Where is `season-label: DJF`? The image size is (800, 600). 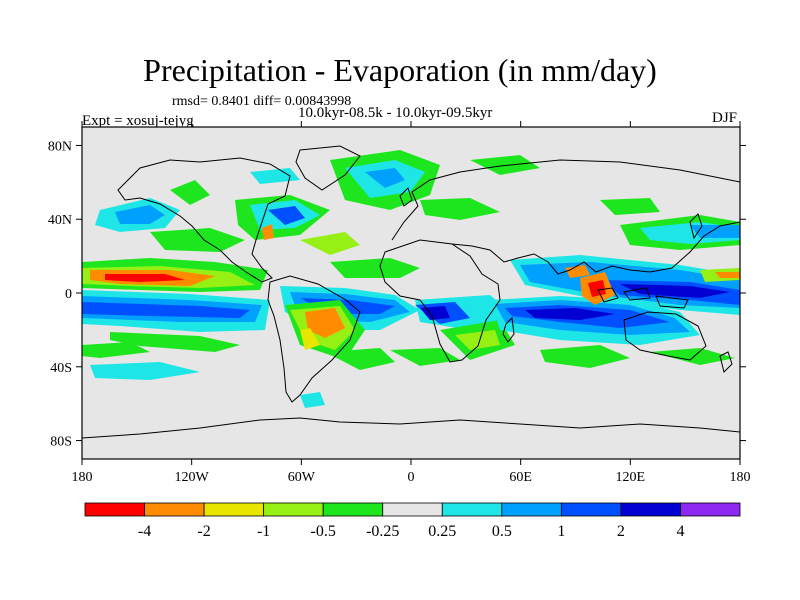 season-label: DJF is located at coordinates (725, 118).